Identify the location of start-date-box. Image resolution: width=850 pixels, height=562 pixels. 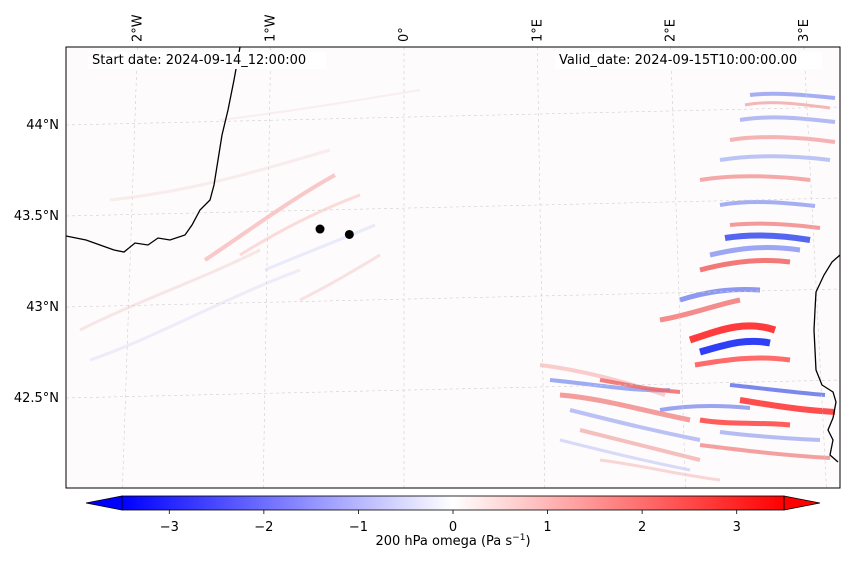
(207, 60).